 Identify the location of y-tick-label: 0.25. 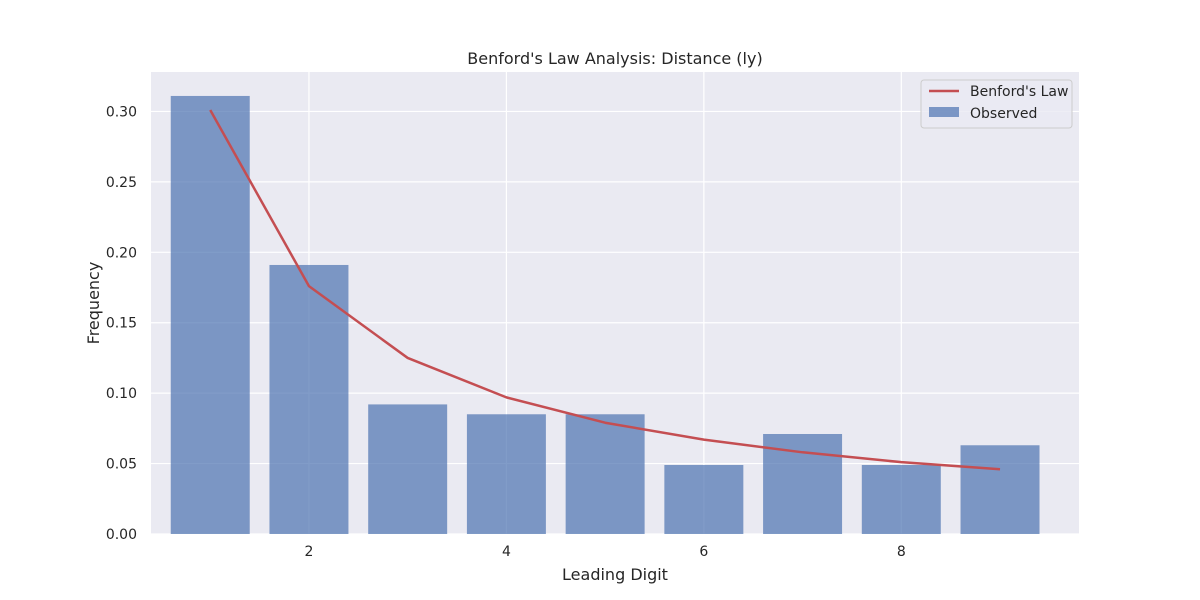
(121, 183).